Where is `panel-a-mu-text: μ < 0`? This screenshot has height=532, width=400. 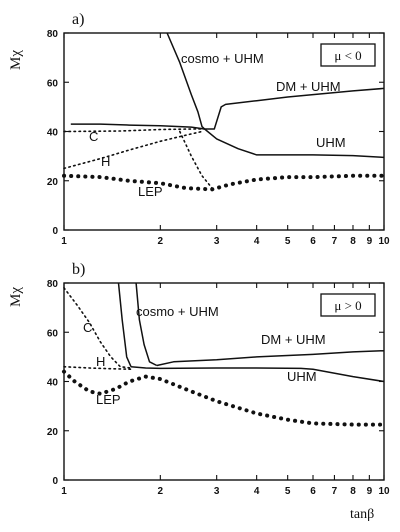
panel-a-mu-text: μ < 0 is located at coordinates (347, 55).